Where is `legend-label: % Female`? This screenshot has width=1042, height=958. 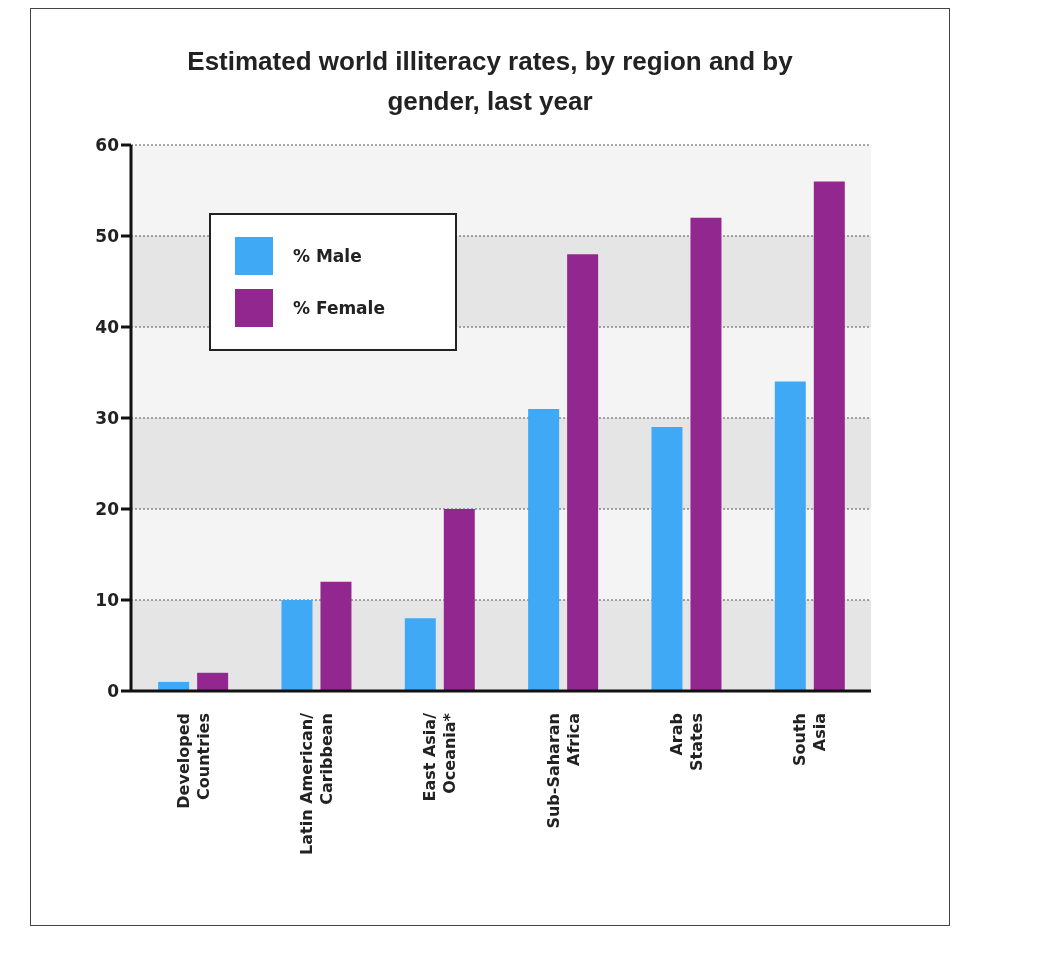
legend-label: % Female is located at coordinates (339, 308).